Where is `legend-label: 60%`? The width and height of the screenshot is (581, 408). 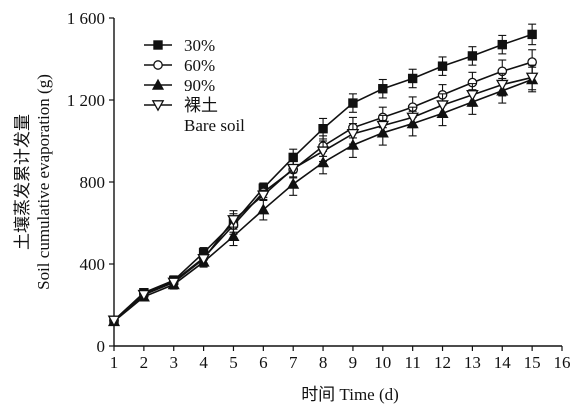 legend-label: 60% is located at coordinates (199, 65).